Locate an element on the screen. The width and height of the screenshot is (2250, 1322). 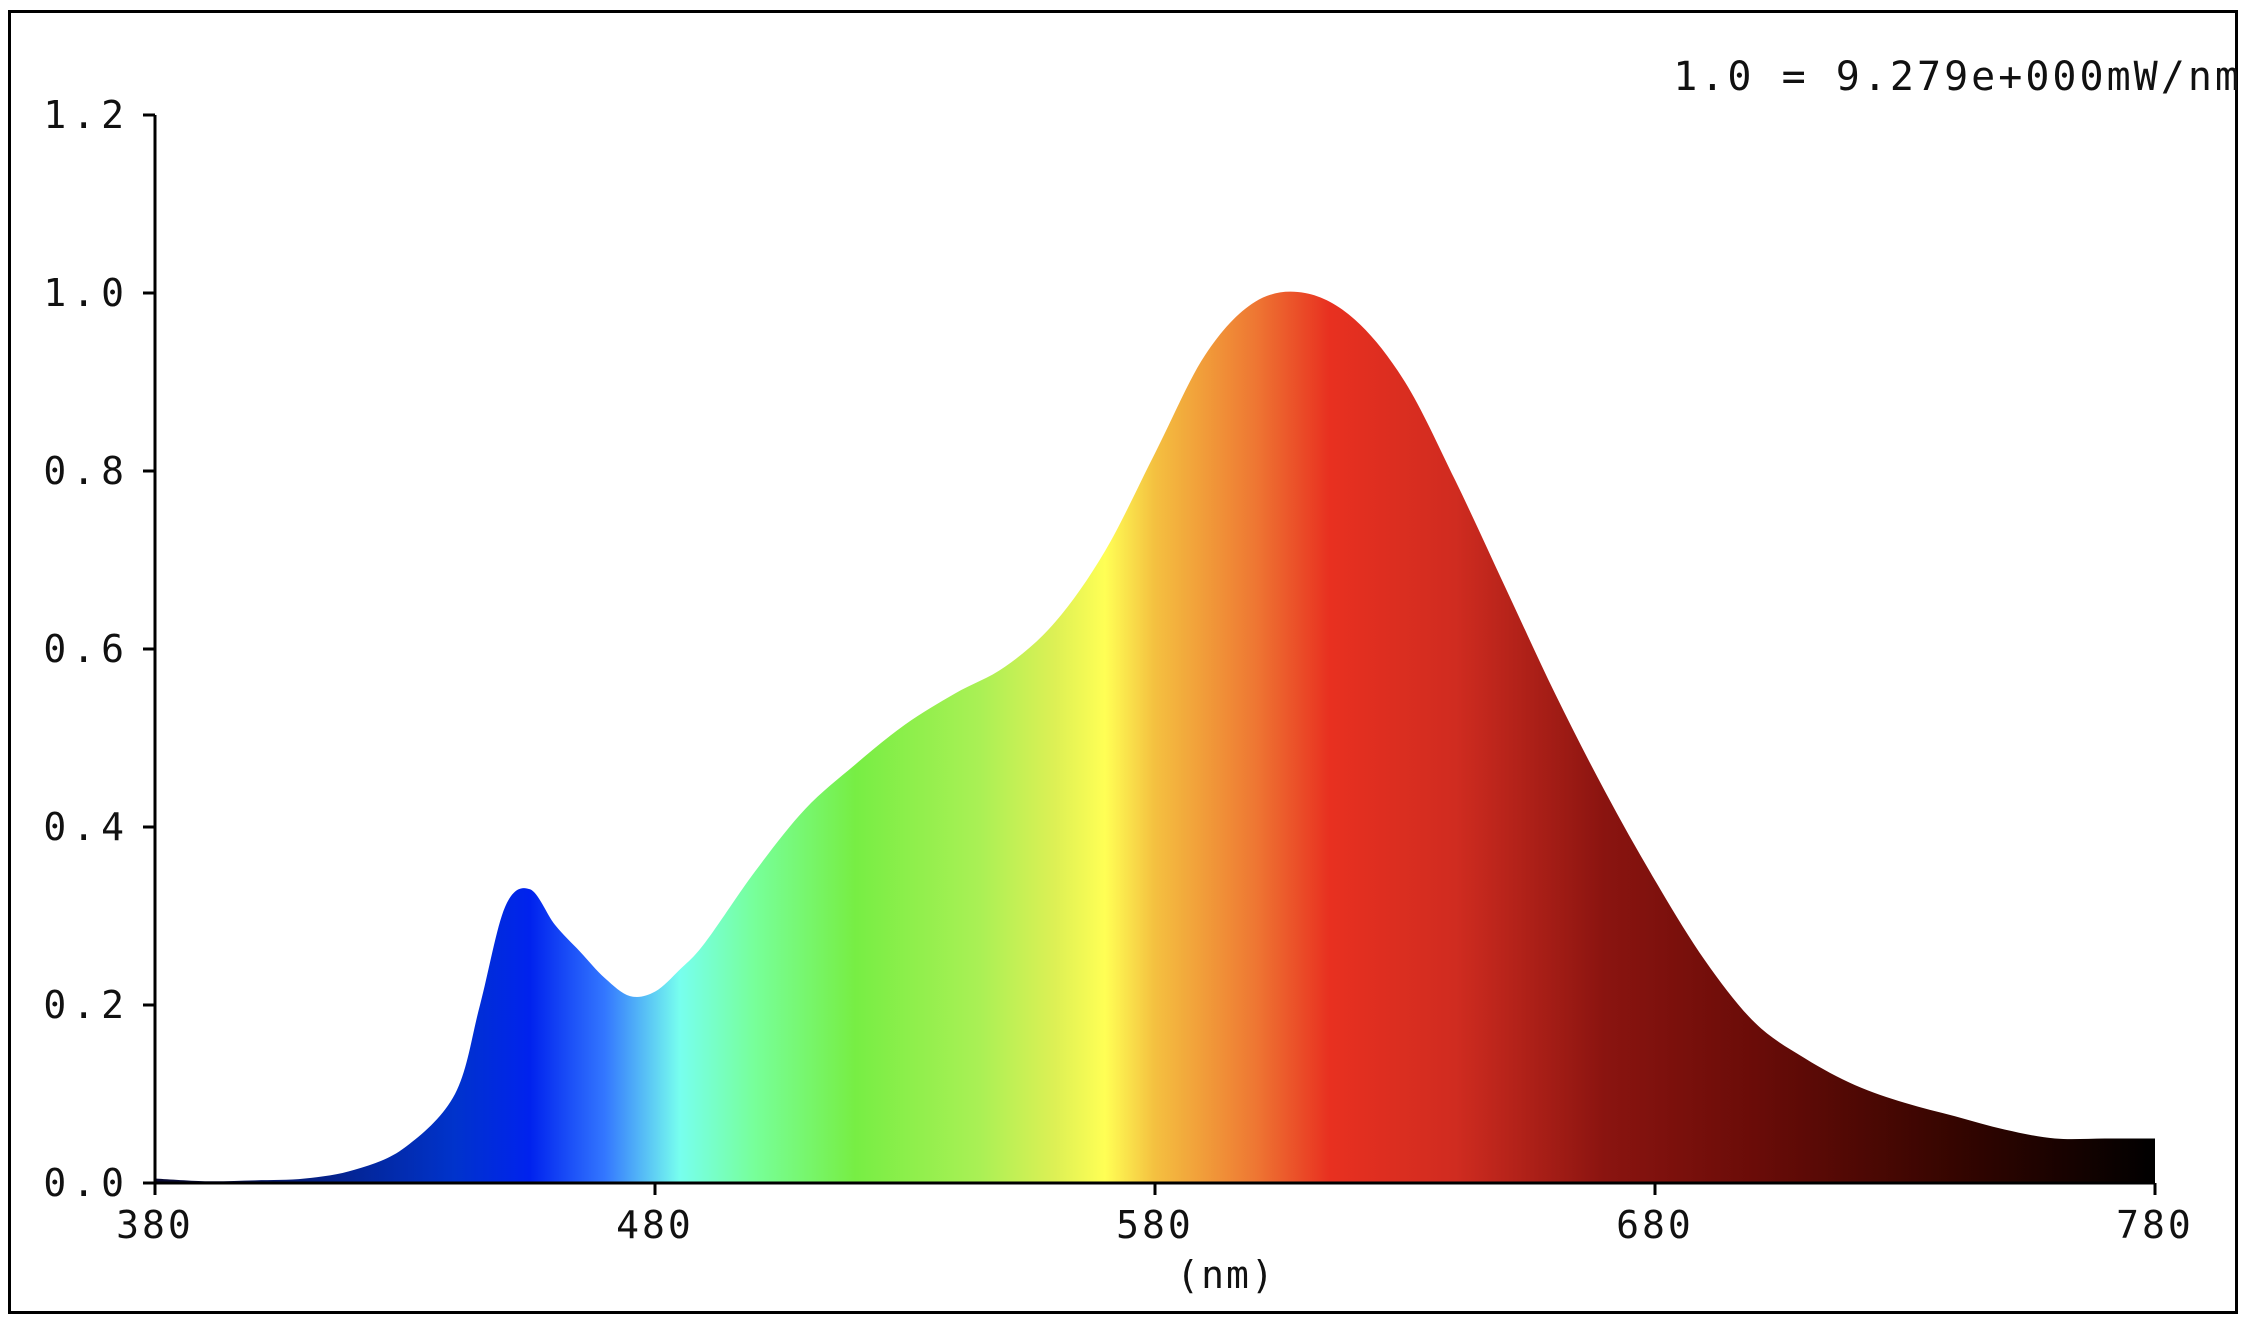
y-tick-label: 0.6 is located at coordinates (86, 649).